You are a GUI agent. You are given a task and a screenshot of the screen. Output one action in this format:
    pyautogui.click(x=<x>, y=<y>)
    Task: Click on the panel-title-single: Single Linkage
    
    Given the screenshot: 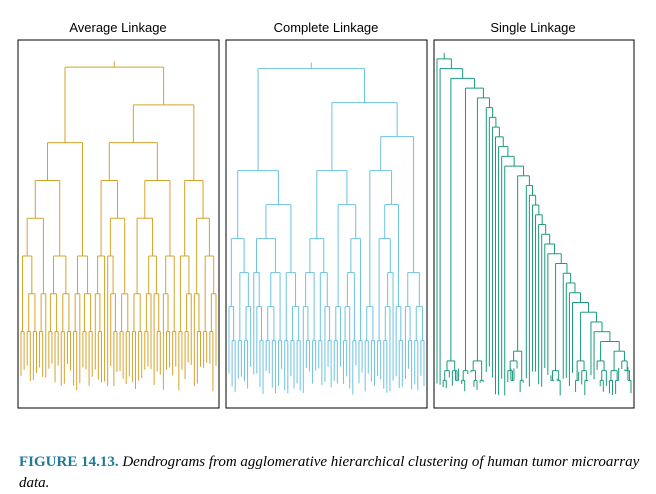 What is the action you would take?
    pyautogui.click(x=532, y=27)
    